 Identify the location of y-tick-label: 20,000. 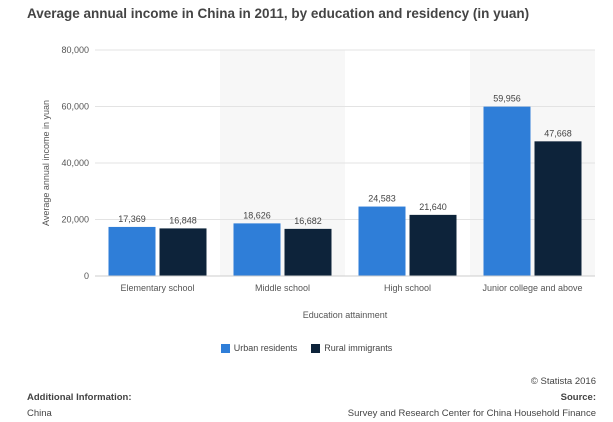
(75, 220).